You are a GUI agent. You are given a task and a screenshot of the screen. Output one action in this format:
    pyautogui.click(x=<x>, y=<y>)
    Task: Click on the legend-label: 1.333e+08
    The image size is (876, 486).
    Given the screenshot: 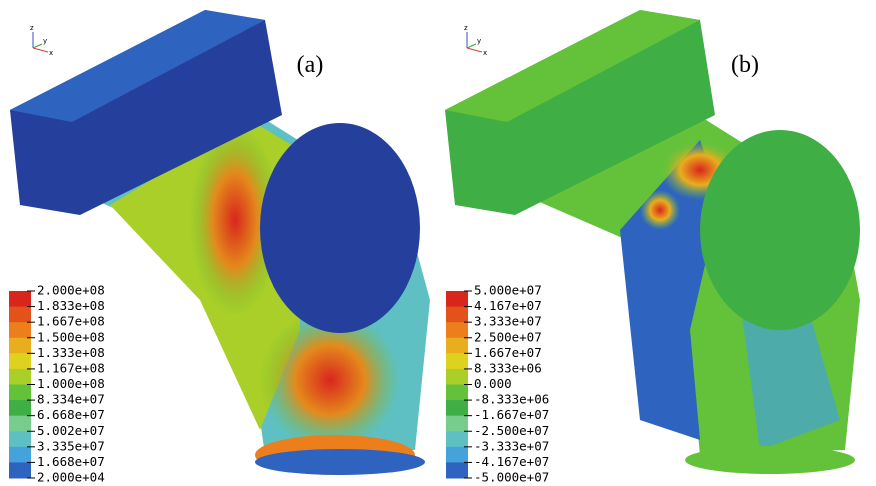 What is the action you would take?
    pyautogui.click(x=71, y=352)
    